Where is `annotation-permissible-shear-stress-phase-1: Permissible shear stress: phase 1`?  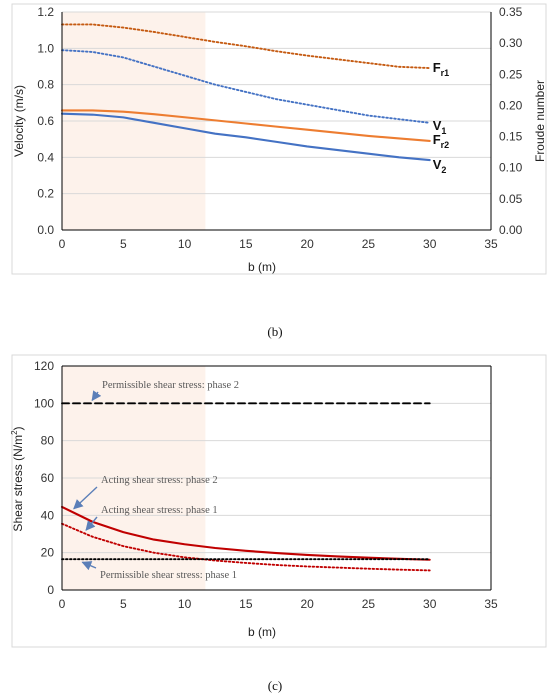
annotation-permissible-shear-stress-phase-1: Permissible shear stress: phase 1 is located at coordinates (168, 575).